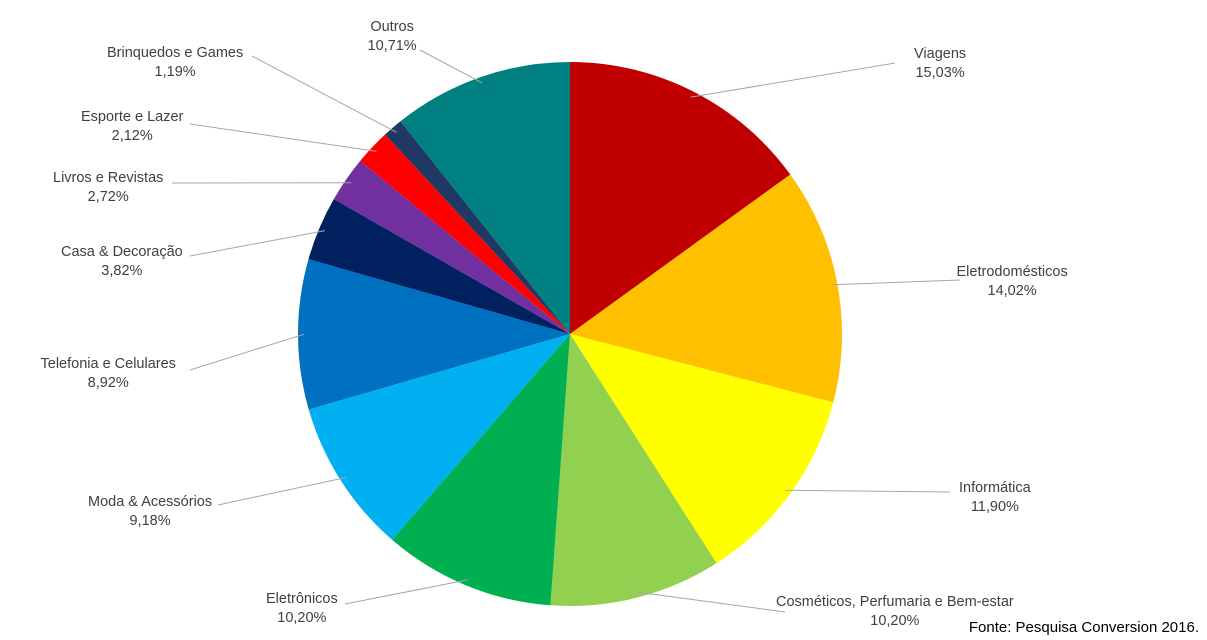 The height and width of the screenshot is (640, 1207). Describe the element at coordinates (122, 271) in the screenshot. I see `slice-label-value: 3,82%` at that location.